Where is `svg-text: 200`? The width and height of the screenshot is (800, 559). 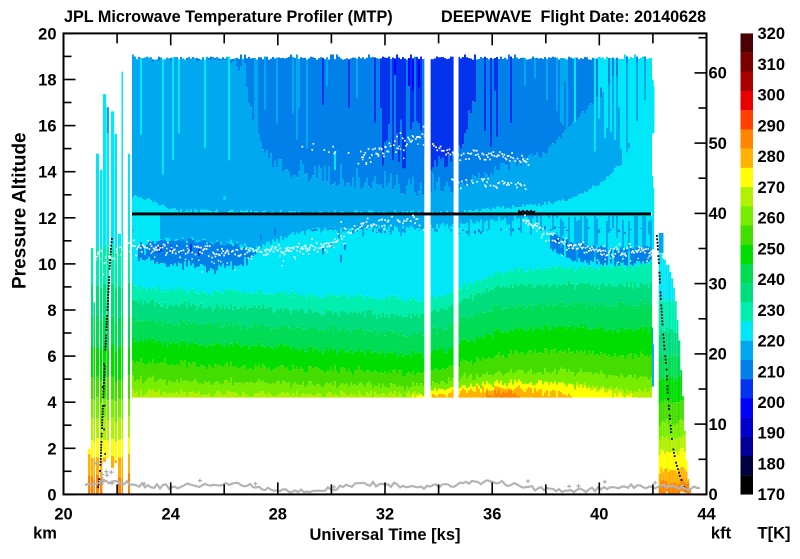 svg-text: 200 is located at coordinates (772, 403).